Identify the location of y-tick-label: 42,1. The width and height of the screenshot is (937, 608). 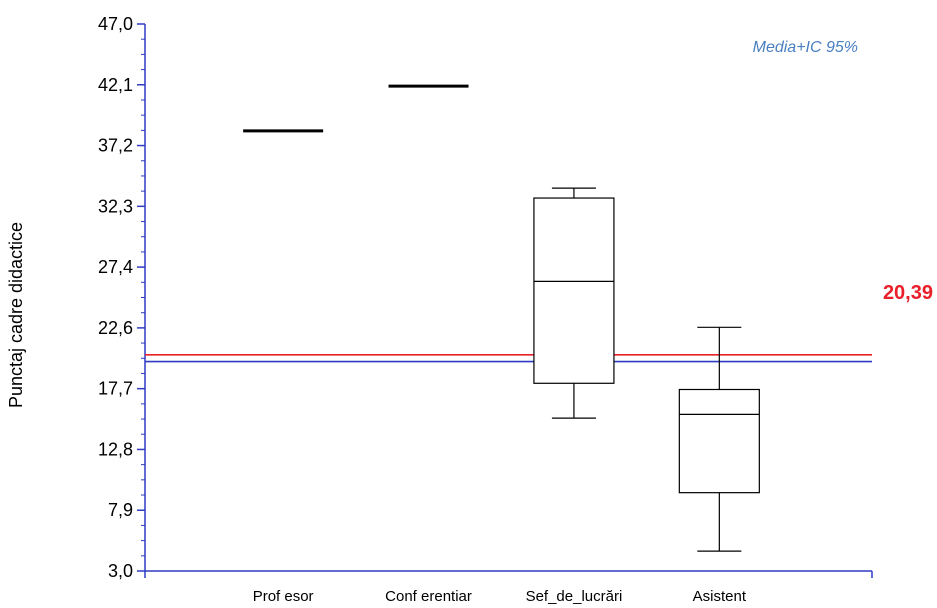
(115, 85).